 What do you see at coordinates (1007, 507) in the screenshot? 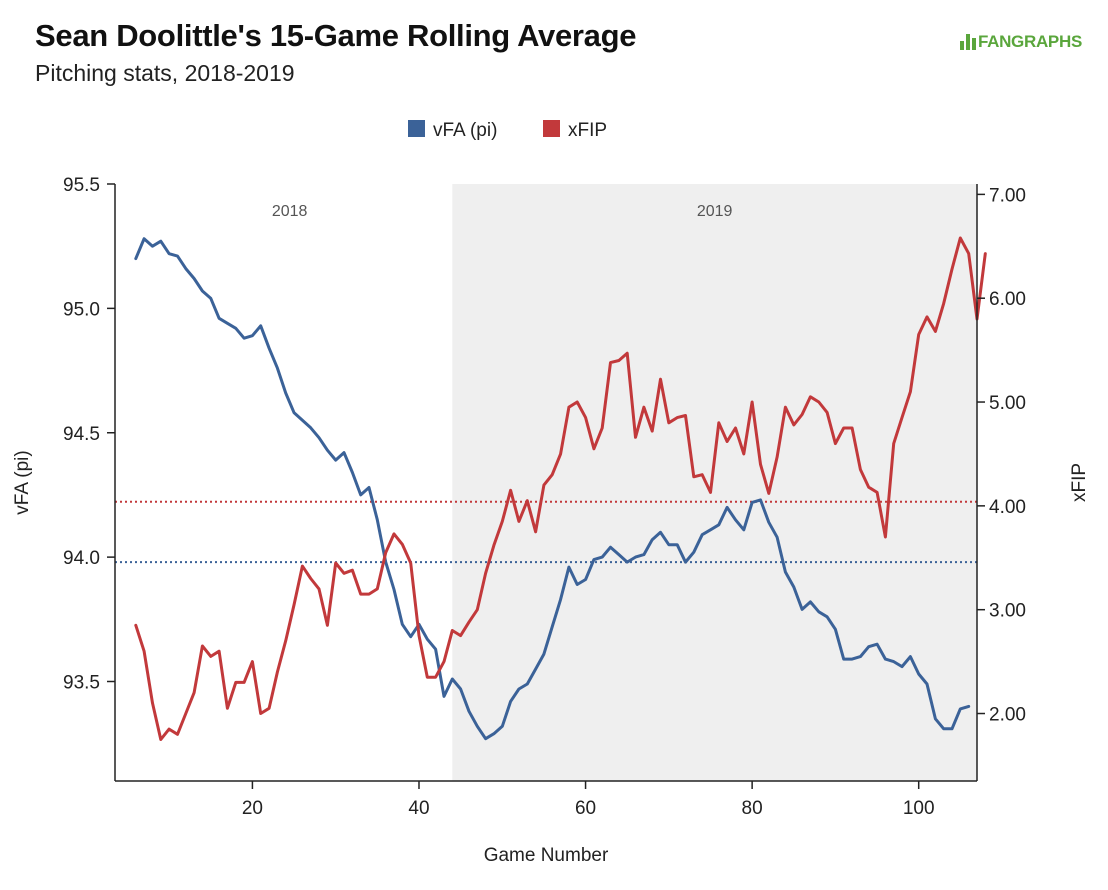
I see `y-right-tick-label: 4.00` at bounding box center [1007, 507].